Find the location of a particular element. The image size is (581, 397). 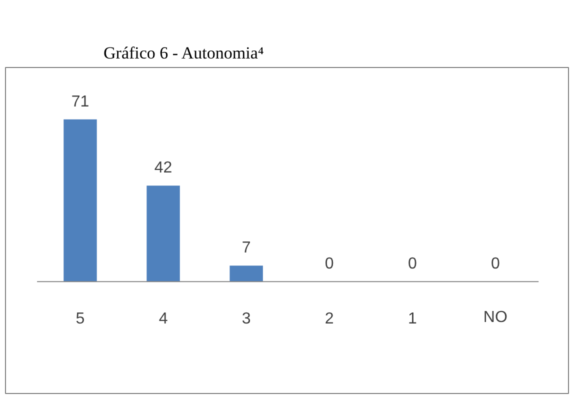

x-tick-label: 1 is located at coordinates (412, 319).